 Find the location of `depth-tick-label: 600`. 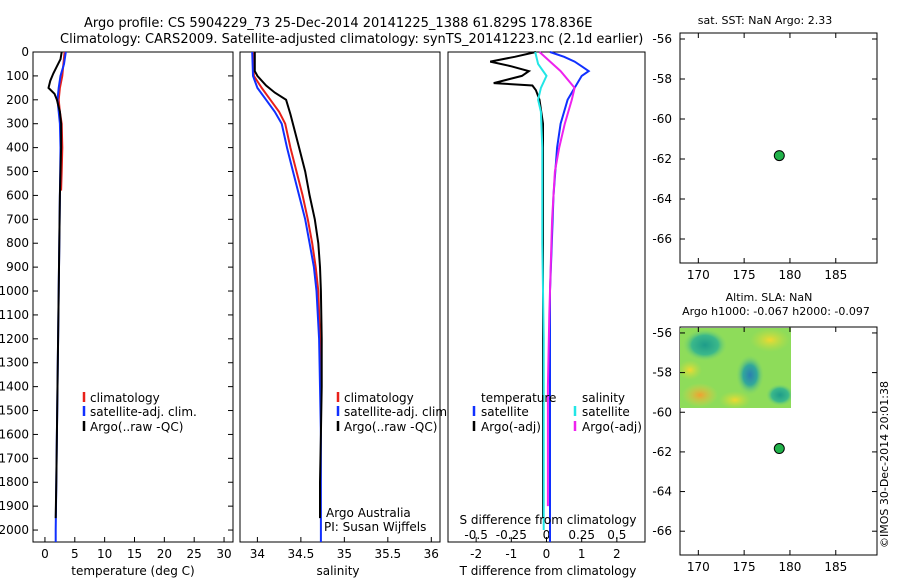

depth-tick-label: 600 is located at coordinates (17, 195).